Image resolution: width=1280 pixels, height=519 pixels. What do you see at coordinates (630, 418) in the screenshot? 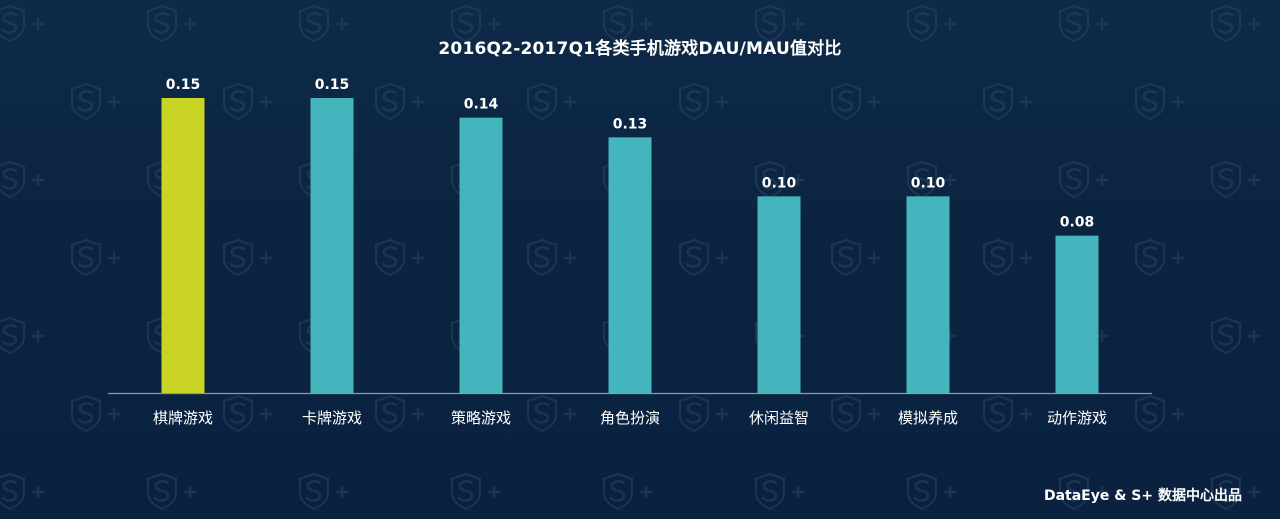
I see `category-label-4: 角色扮演` at bounding box center [630, 418].